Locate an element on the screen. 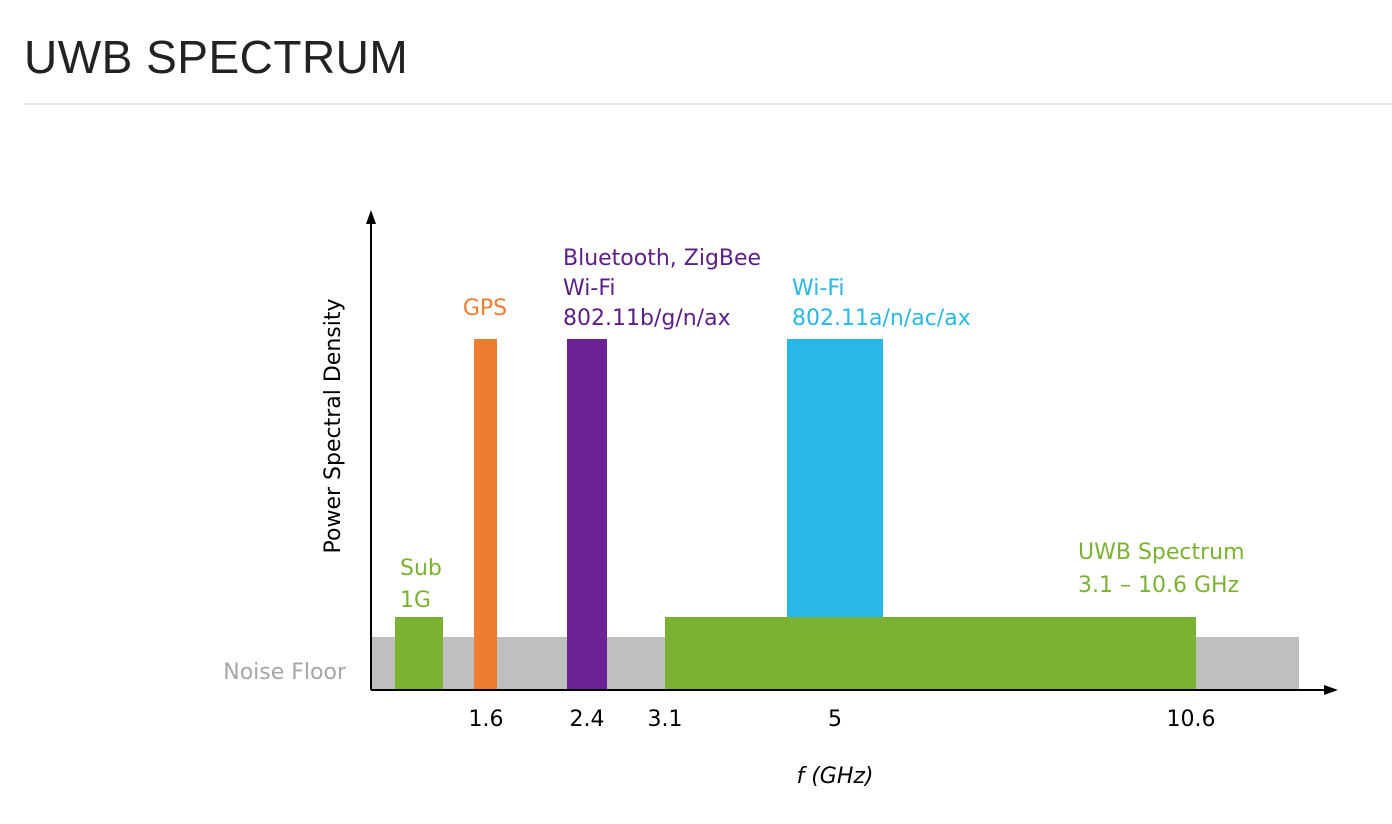  band-label-sub1g-line1: Sub is located at coordinates (421, 568).